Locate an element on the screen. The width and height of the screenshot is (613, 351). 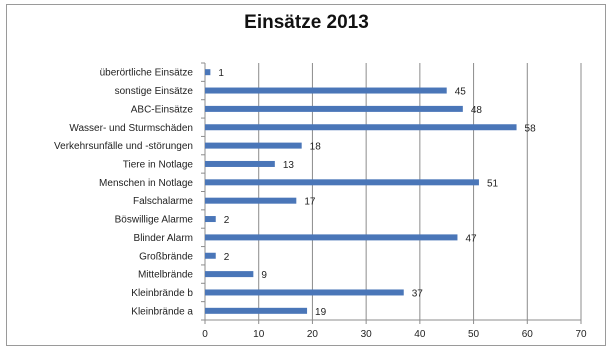
x-tick-label: 60 is located at coordinates (528, 334).